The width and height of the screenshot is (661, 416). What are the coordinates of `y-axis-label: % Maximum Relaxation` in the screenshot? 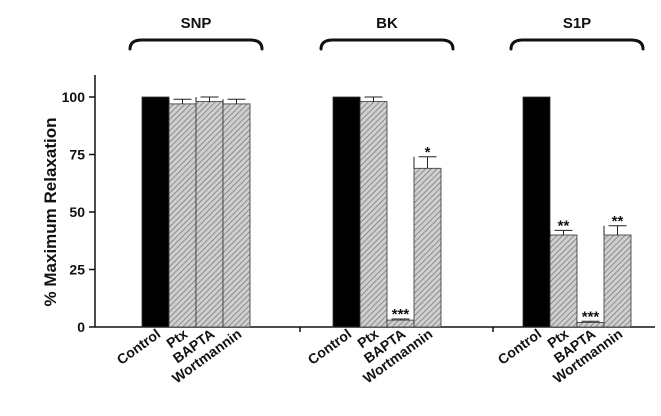 It's located at (50, 212).